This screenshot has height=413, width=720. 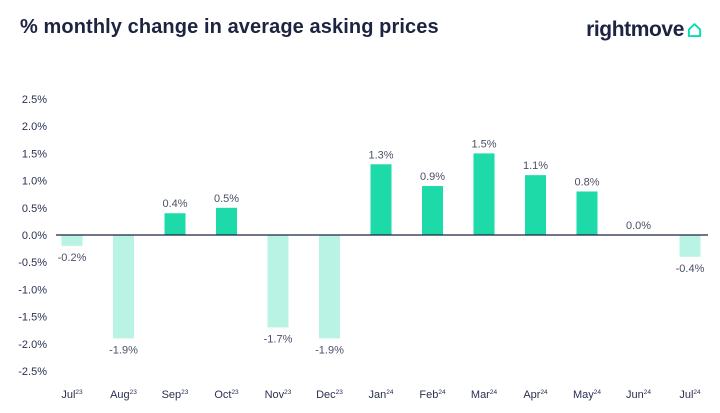 I want to click on data-label: 0.5%, so click(x=226, y=199).